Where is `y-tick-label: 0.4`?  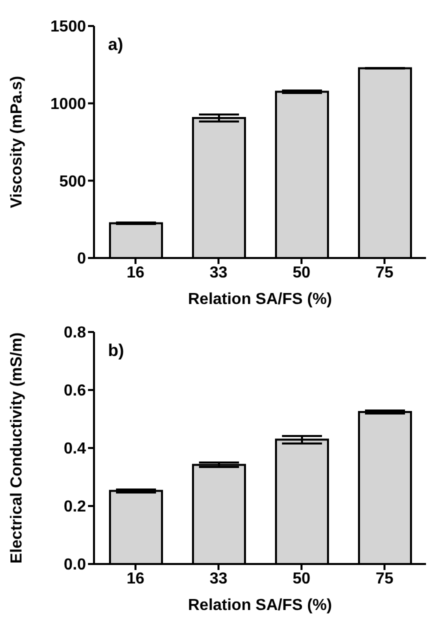
y-tick-label: 0.4 is located at coordinates (75, 449).